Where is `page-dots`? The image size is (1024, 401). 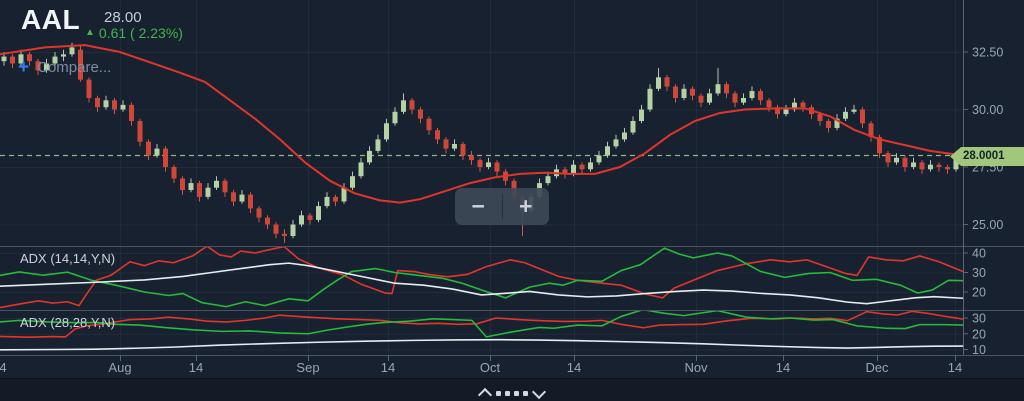
page-dots is located at coordinates (512, 393).